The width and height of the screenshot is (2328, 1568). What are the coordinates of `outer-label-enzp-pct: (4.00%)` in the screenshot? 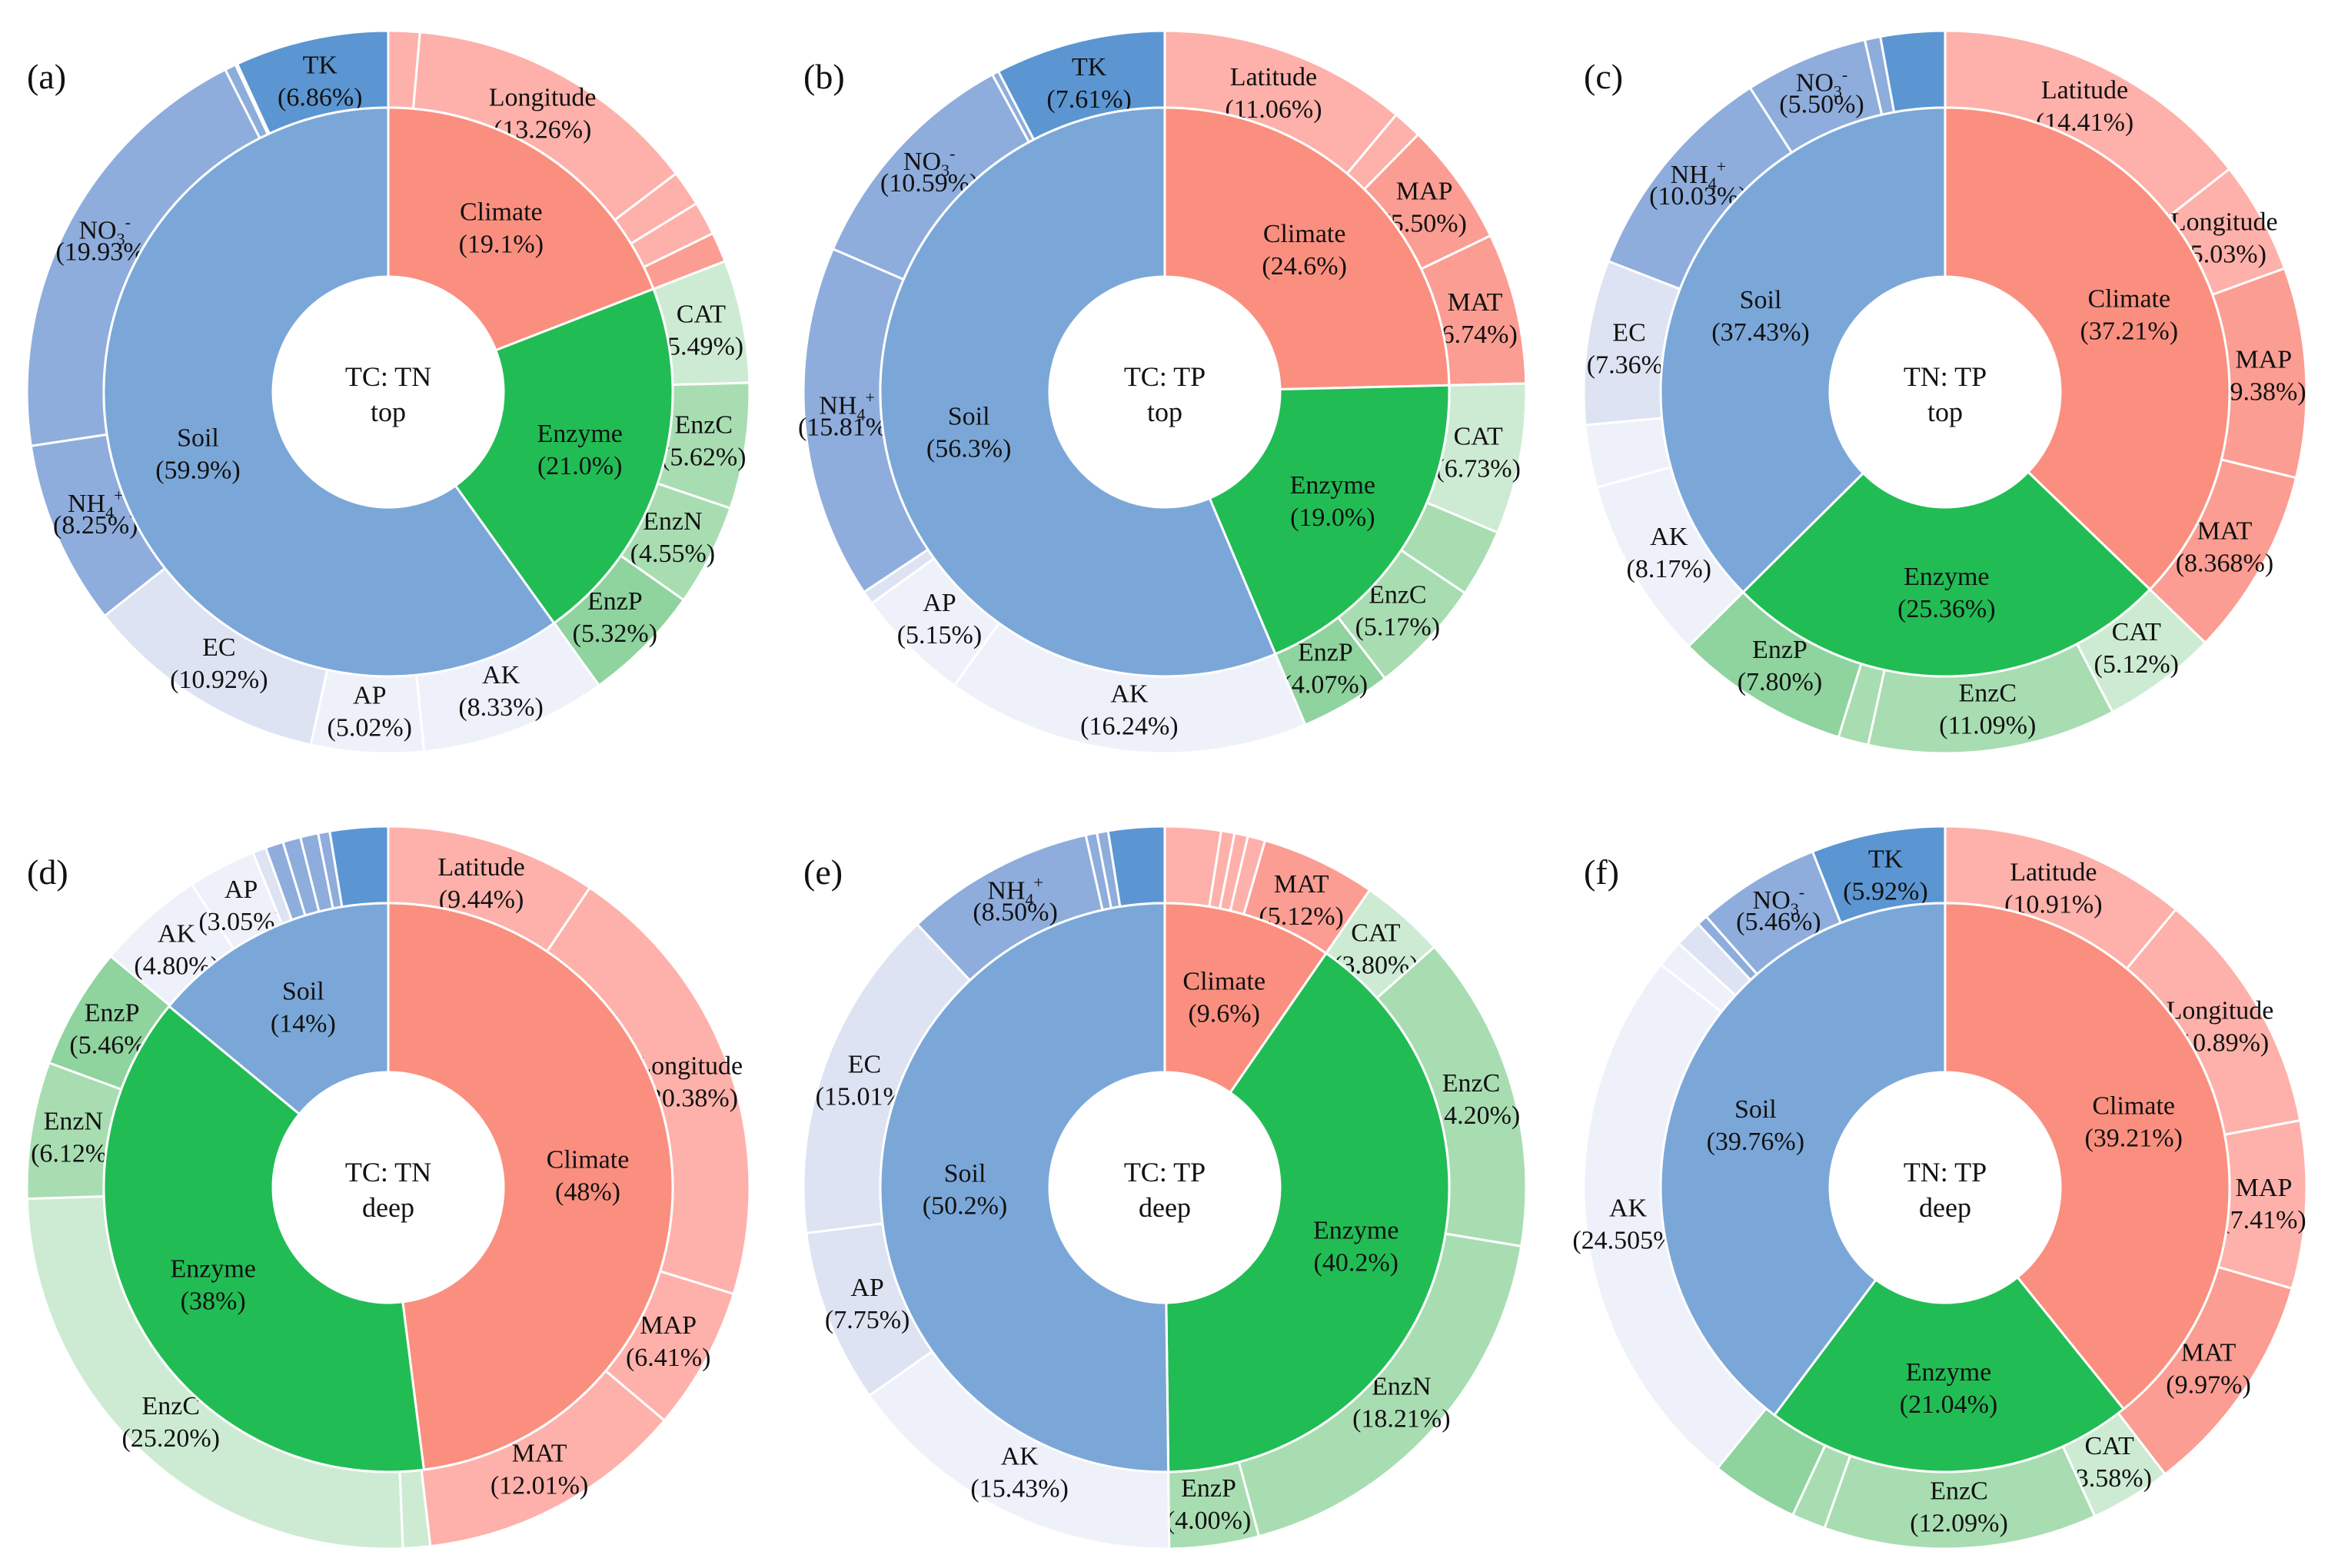 It's located at (1209, 1521).